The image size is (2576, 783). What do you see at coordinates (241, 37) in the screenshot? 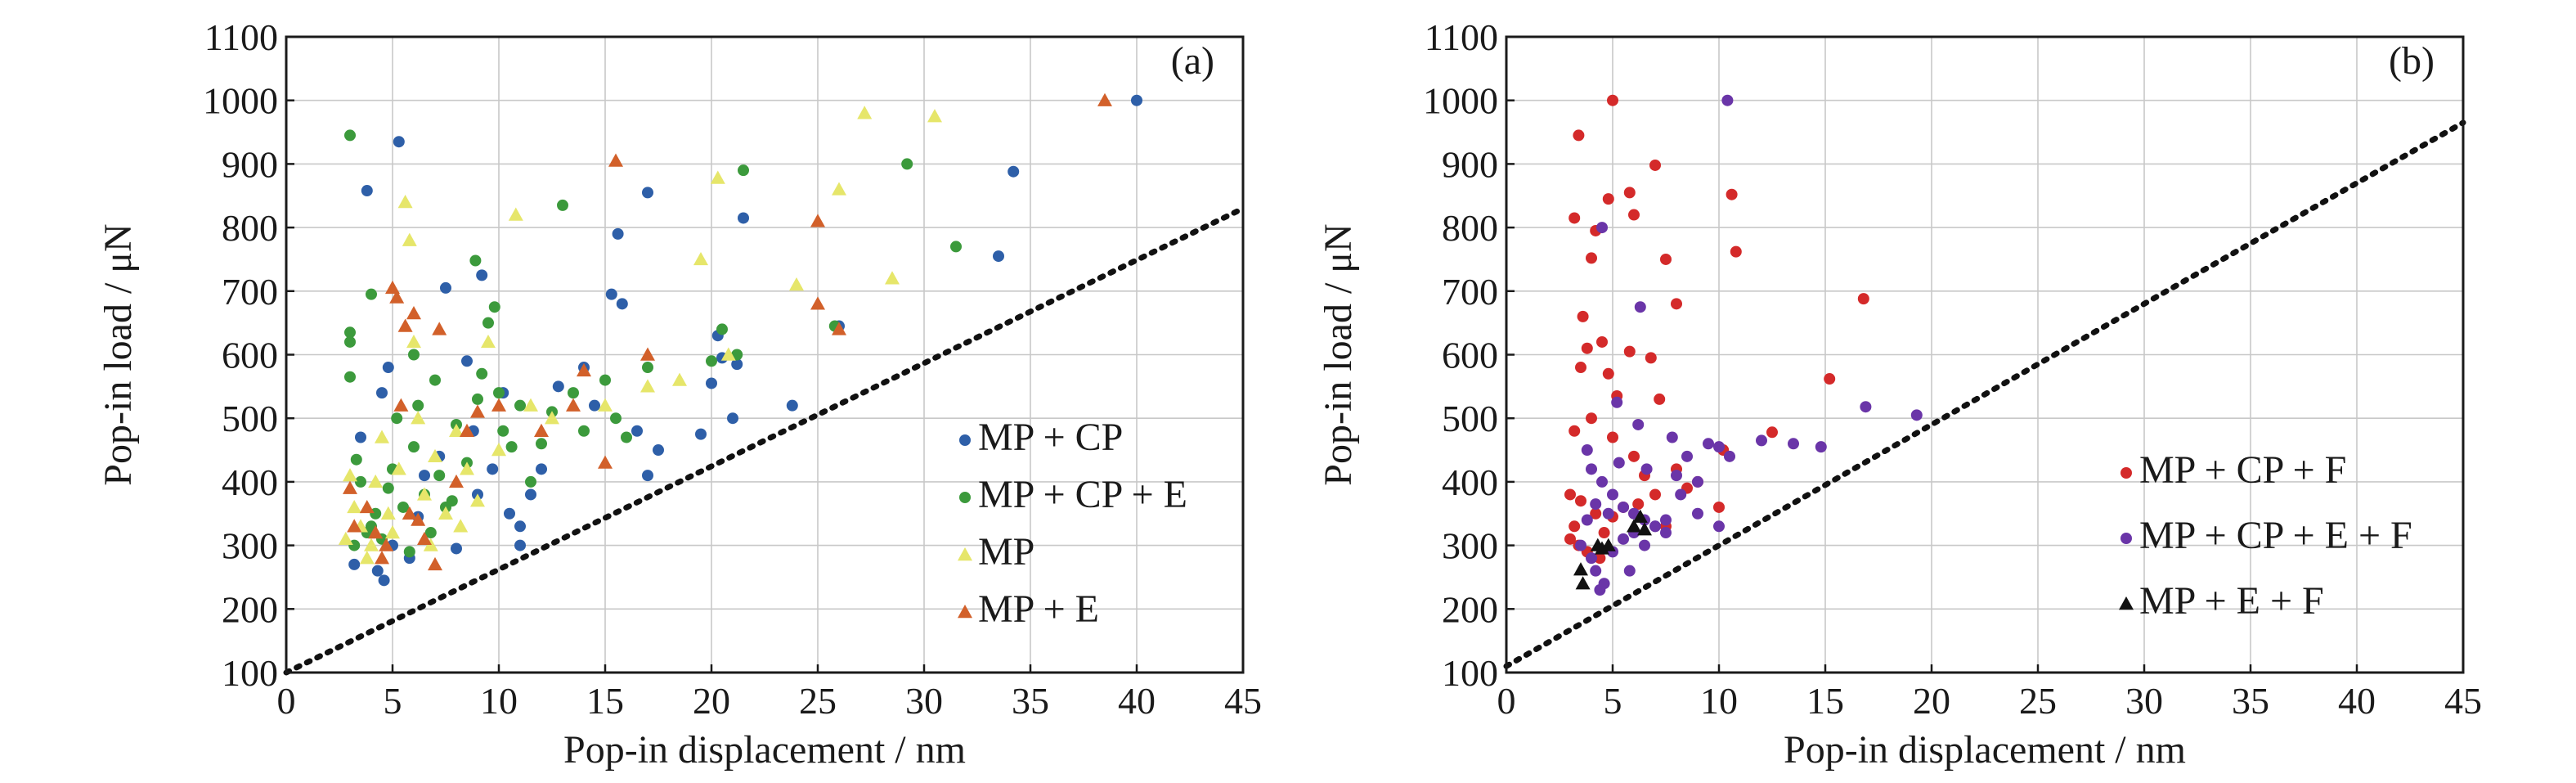
I see `y-tick-label: 1100` at bounding box center [241, 37].